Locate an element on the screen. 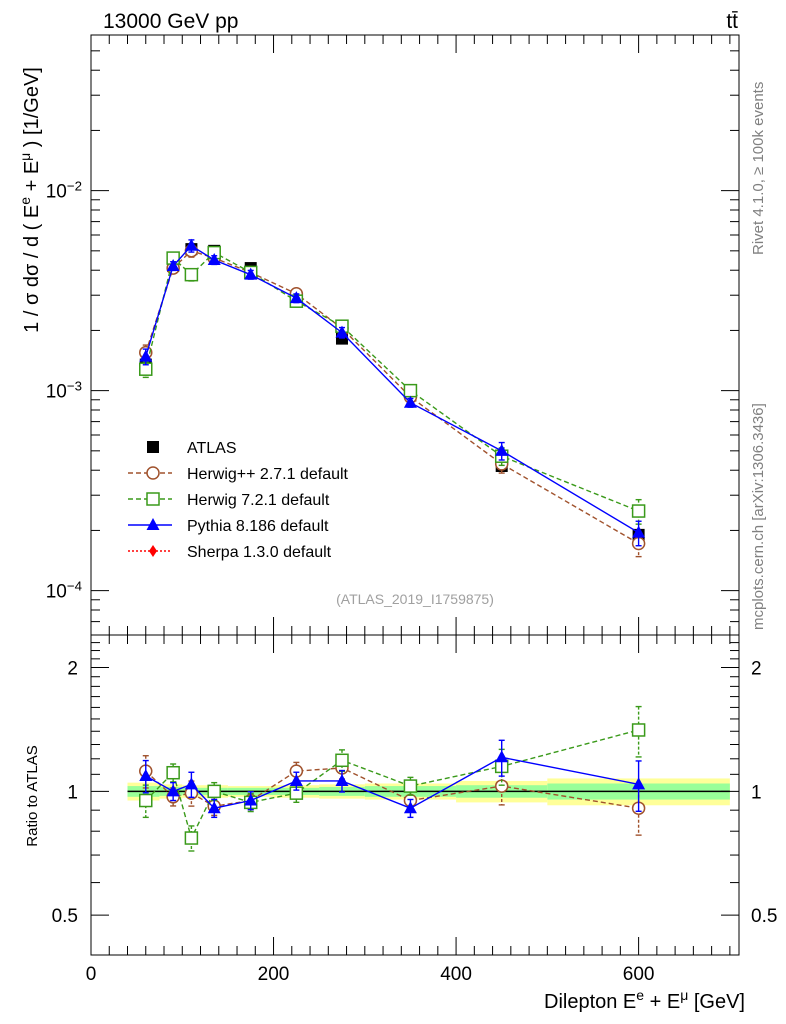  y-tick-label: 10⁻² is located at coordinates (64, 190).